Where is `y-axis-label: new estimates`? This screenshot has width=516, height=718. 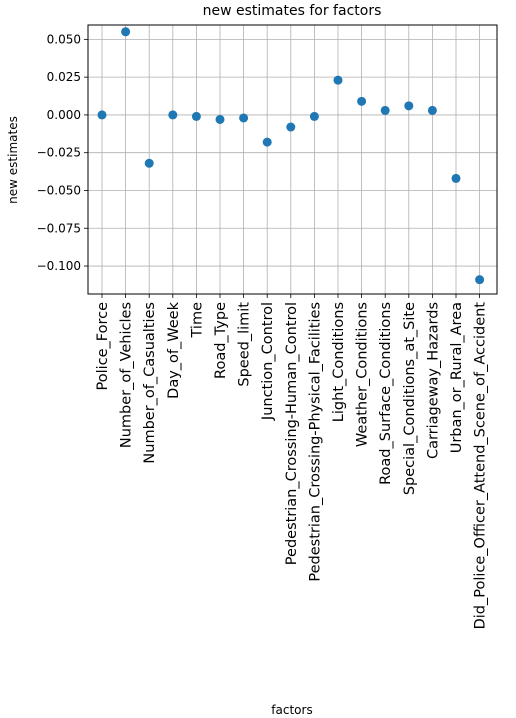
y-axis-label: new estimates is located at coordinates (13, 160).